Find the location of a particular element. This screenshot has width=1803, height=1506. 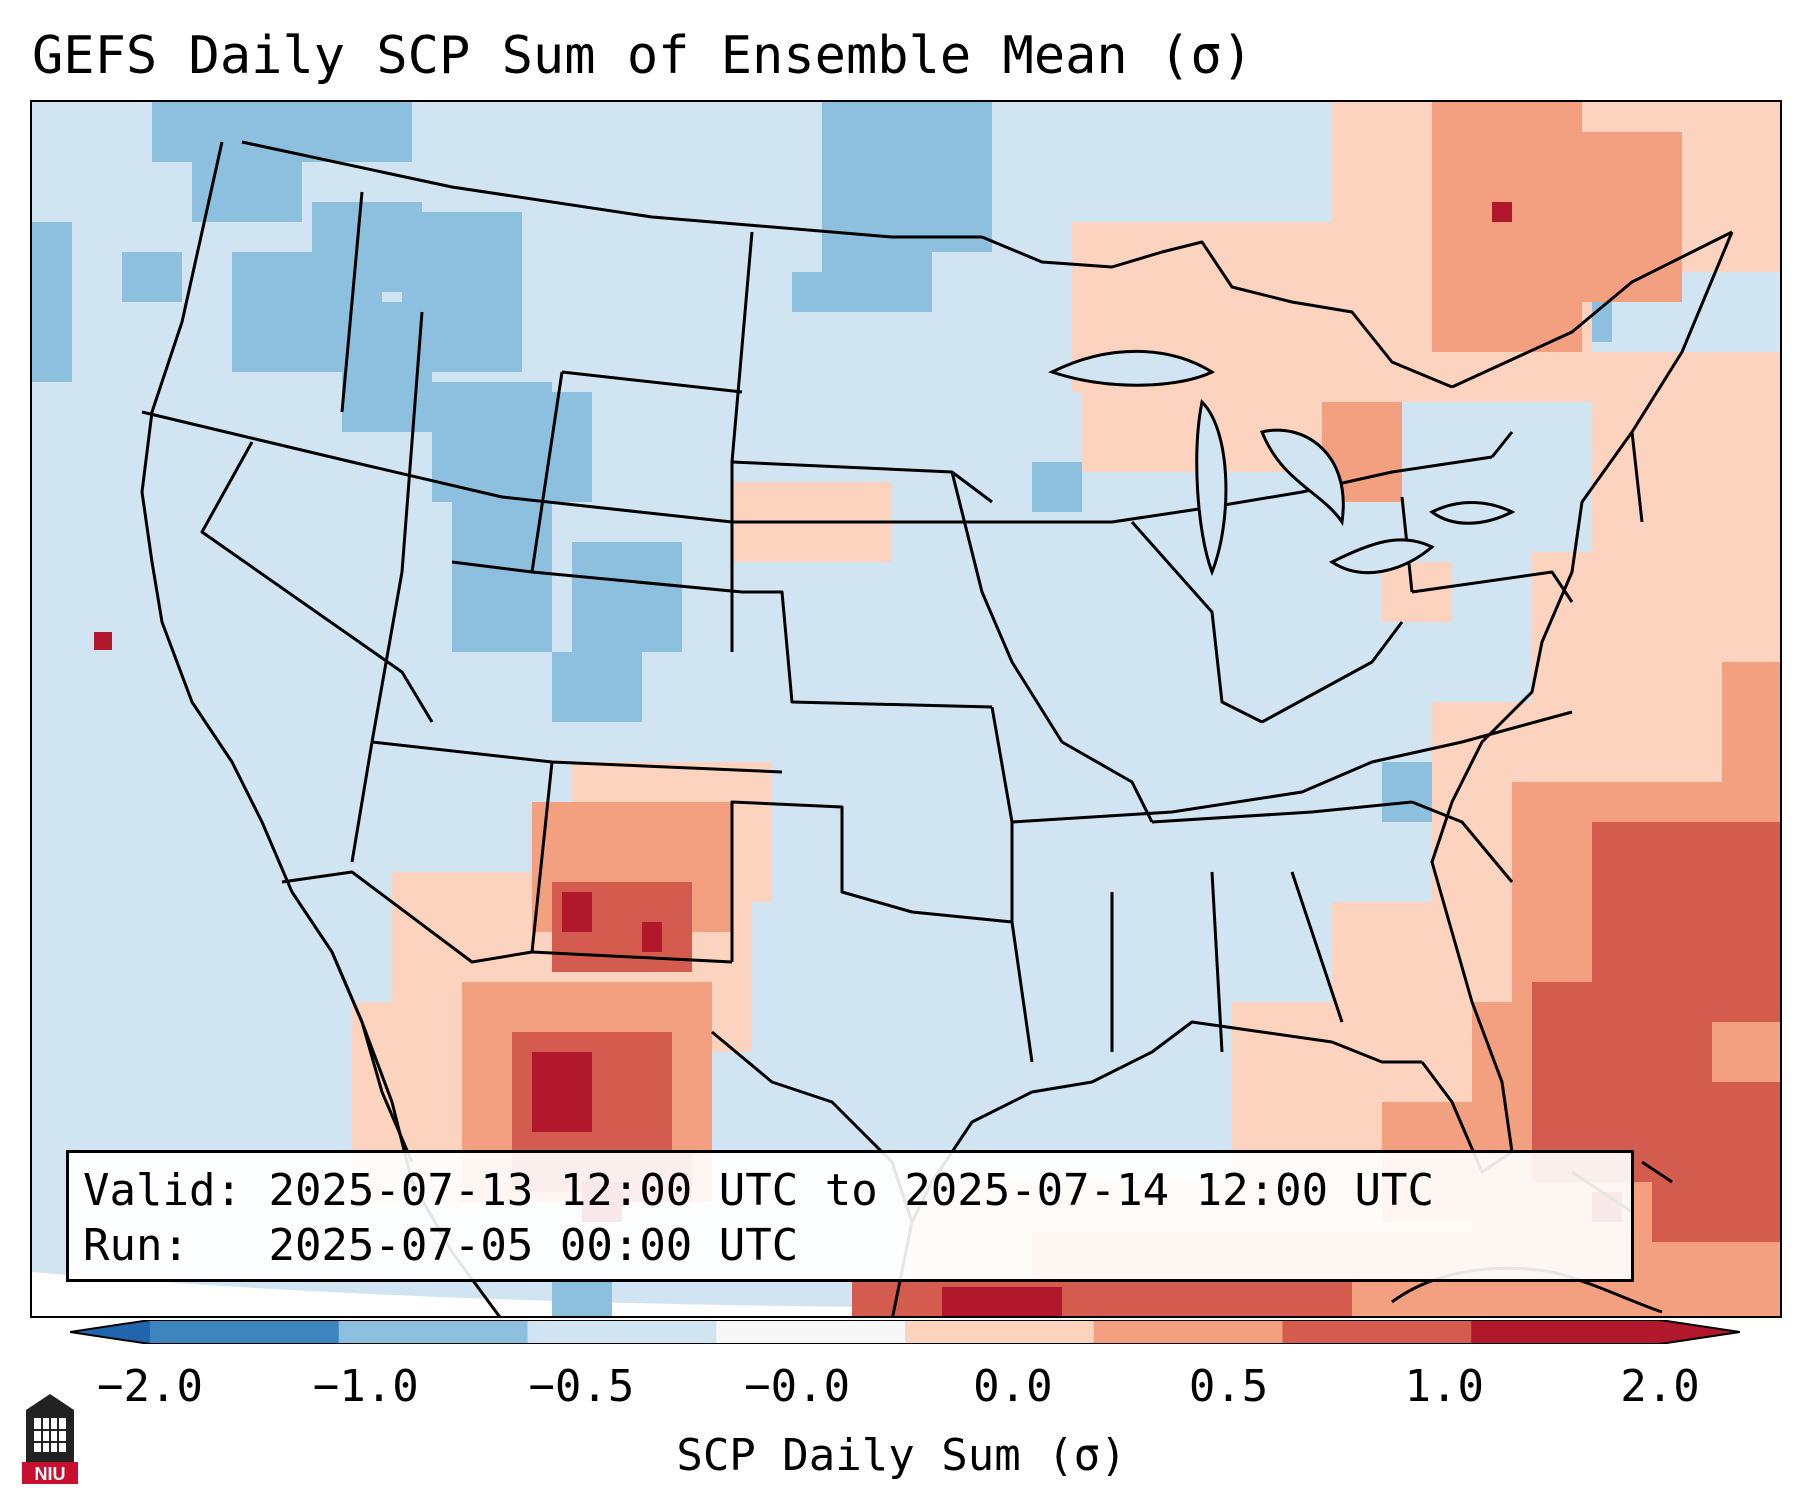

niu-logo-icon: NIU is located at coordinates (50, 1439).